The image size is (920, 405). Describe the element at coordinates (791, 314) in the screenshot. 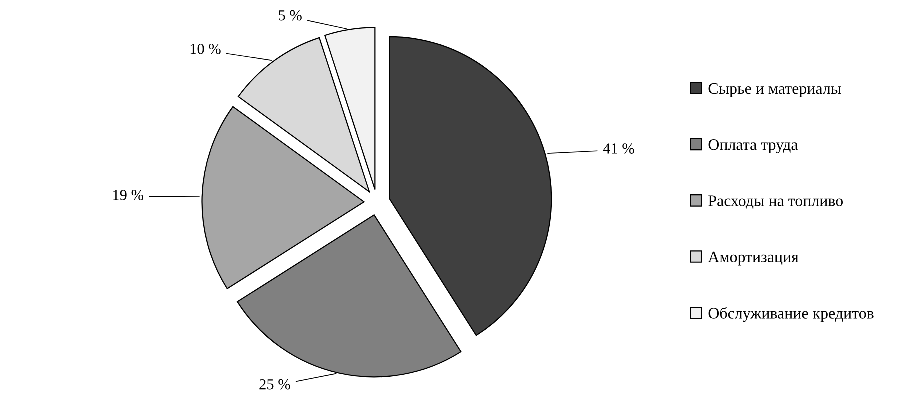

I see `legend-label: Обслуживание кредитов` at that location.